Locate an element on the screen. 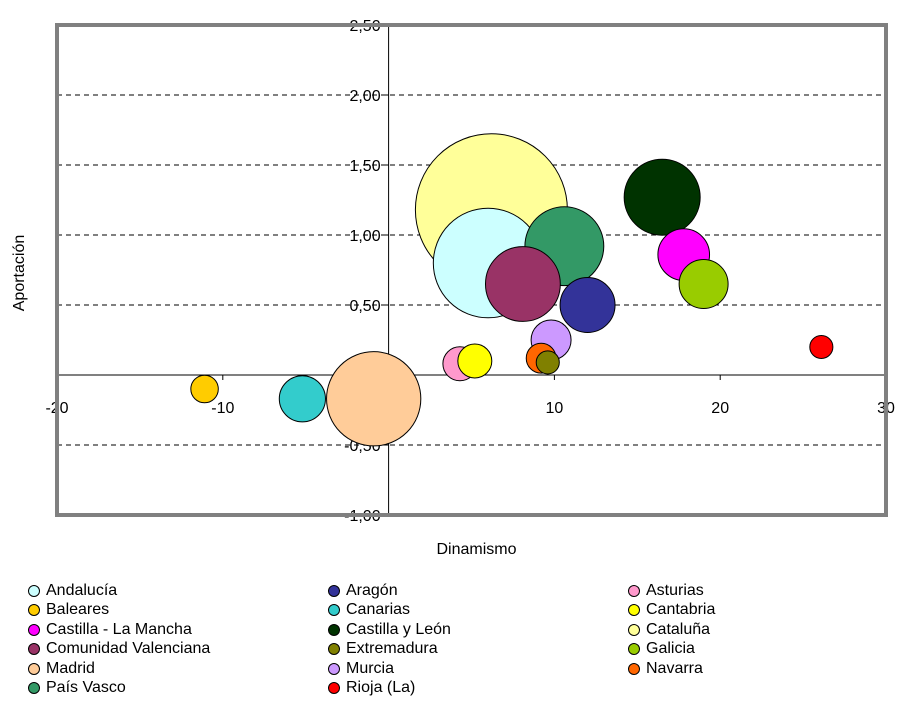 The image size is (901, 707). legend-item: Rioja (La) is located at coordinates (478, 689).